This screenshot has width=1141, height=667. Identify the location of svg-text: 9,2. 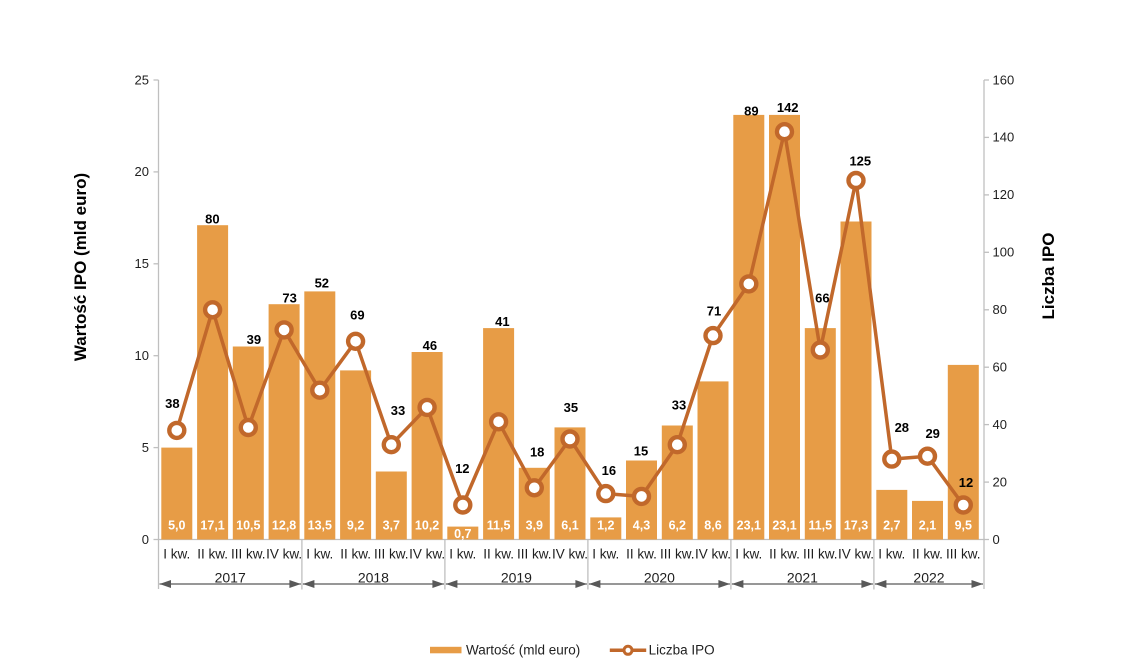
(355, 526).